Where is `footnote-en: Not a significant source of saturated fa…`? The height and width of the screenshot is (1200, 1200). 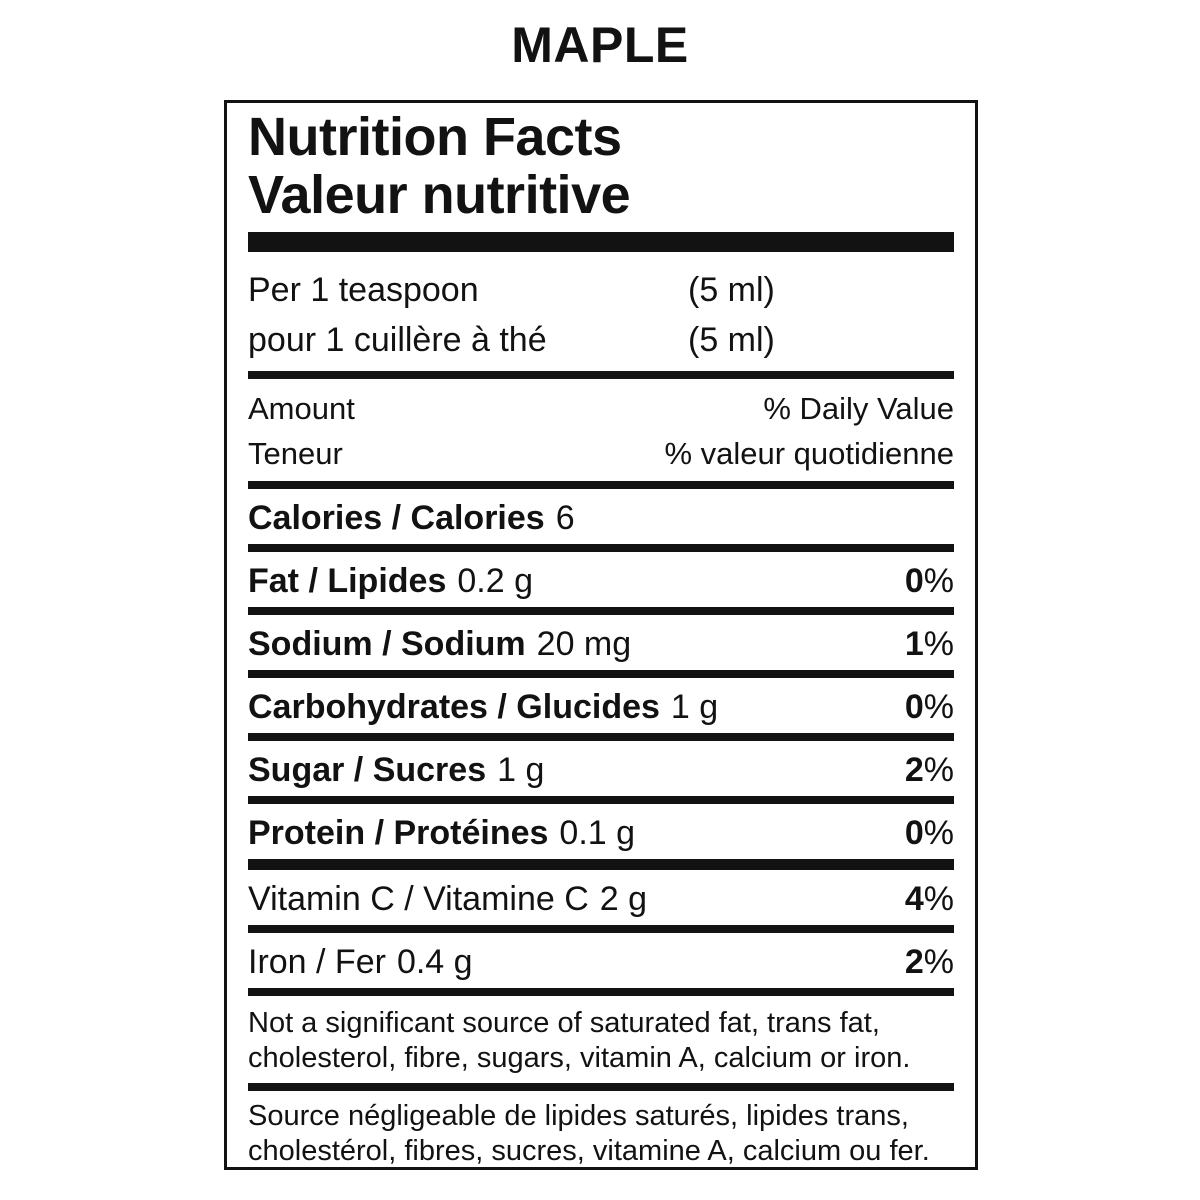
footnote-en: Not a significant source of saturated fa… is located at coordinates (579, 1040).